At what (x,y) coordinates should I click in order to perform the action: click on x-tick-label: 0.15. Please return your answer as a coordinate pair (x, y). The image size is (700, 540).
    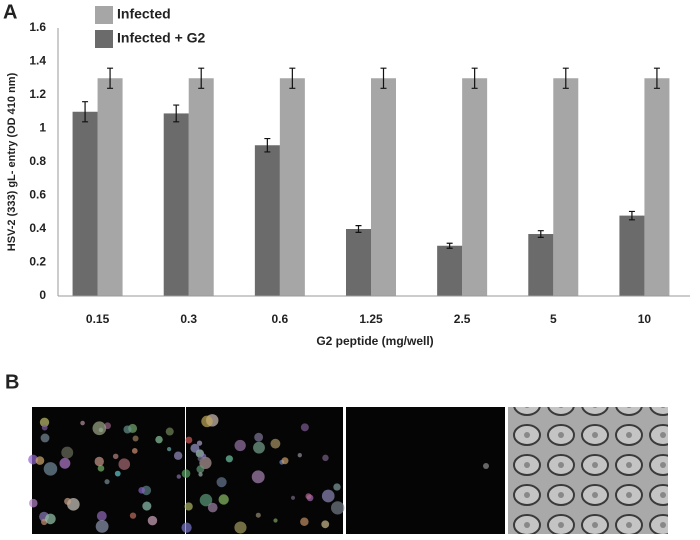
    Looking at the image, I should click on (98, 319).